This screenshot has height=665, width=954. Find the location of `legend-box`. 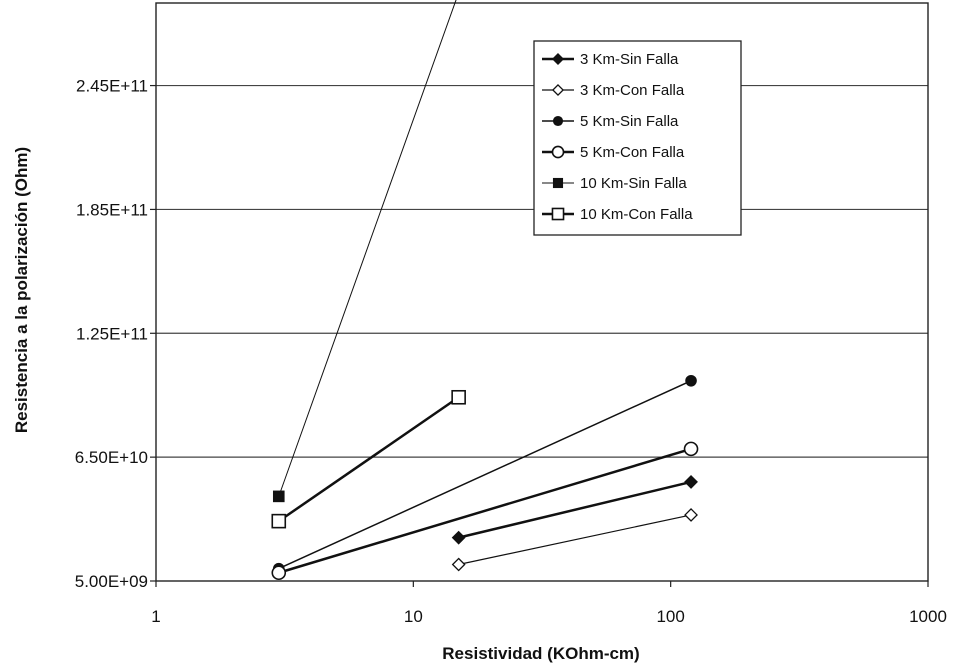

legend-box is located at coordinates (637, 138).